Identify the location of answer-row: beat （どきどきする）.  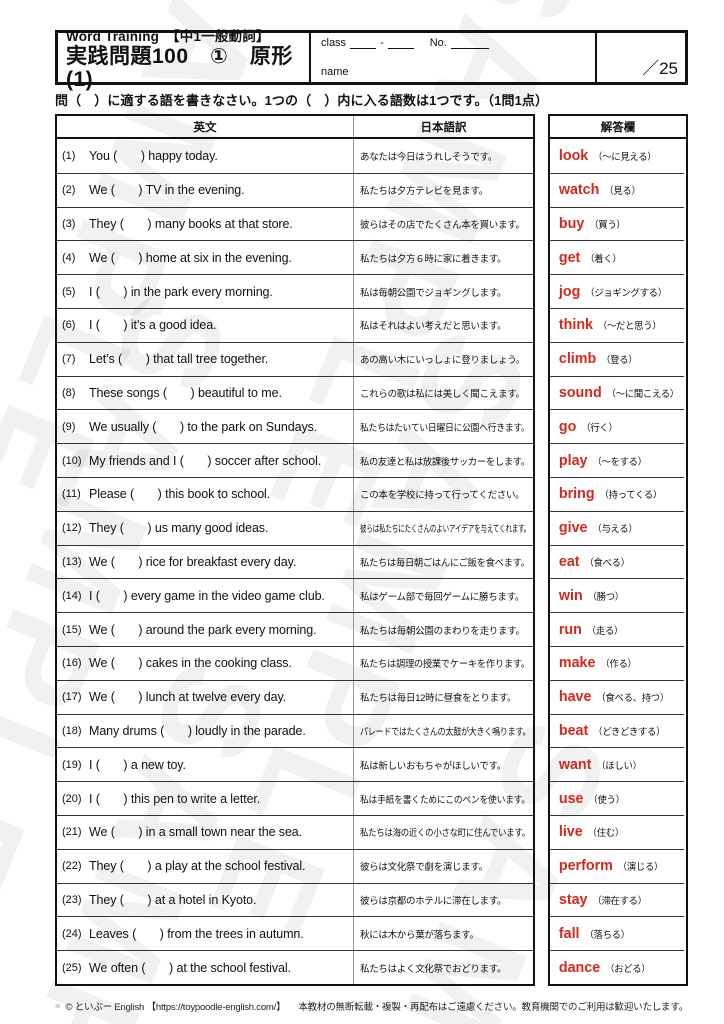
(617, 730).